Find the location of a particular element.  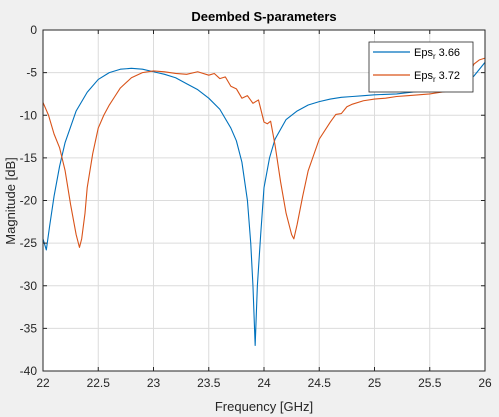

y-tick-label: -40 is located at coordinates (29, 371).